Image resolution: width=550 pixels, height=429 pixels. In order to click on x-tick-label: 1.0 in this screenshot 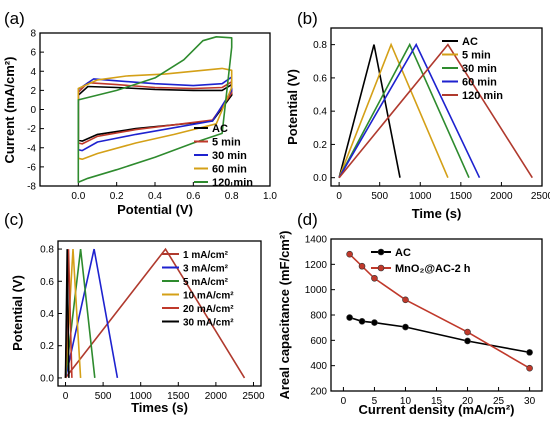, I will do `click(270, 196)`.